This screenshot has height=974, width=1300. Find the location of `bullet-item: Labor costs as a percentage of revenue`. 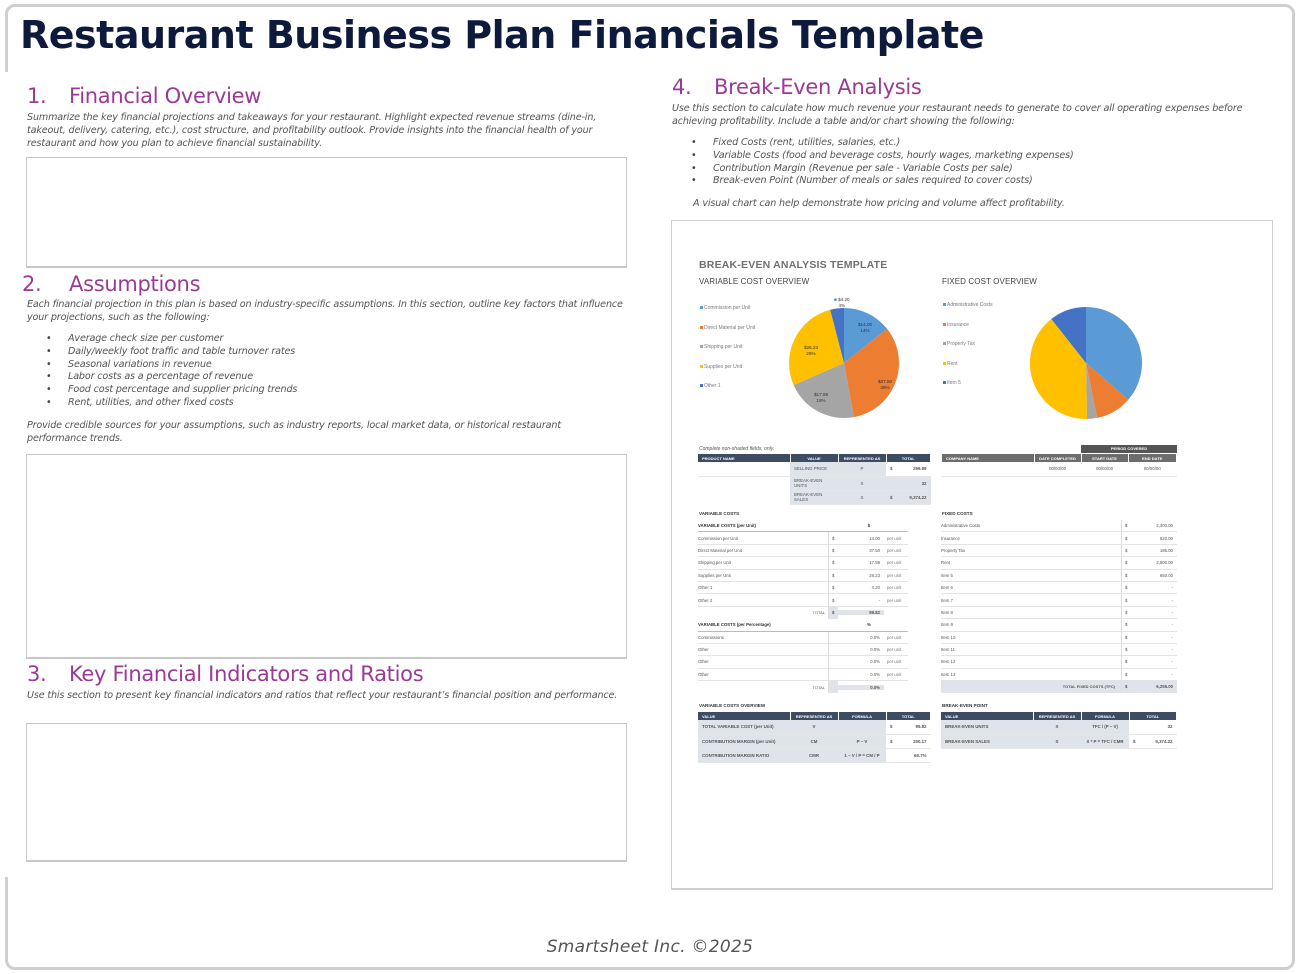

bullet-item: Labor costs as a percentage of revenue is located at coordinates (171, 377).